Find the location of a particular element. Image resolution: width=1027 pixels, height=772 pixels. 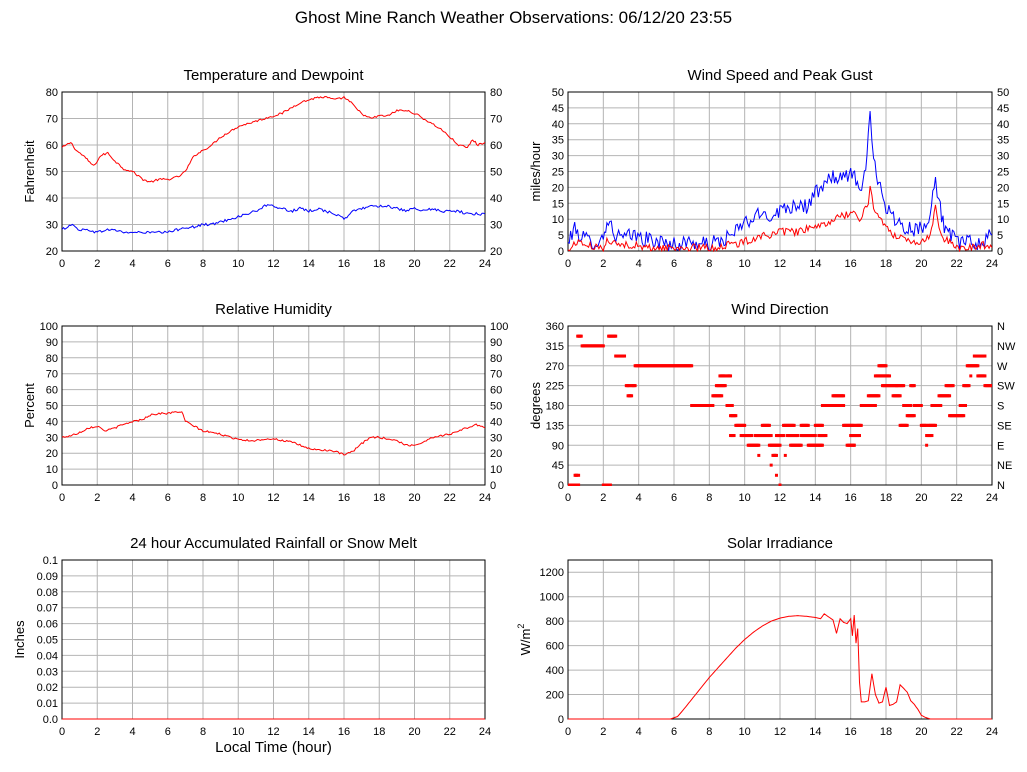

humidity-data-layer is located at coordinates (273, 433).